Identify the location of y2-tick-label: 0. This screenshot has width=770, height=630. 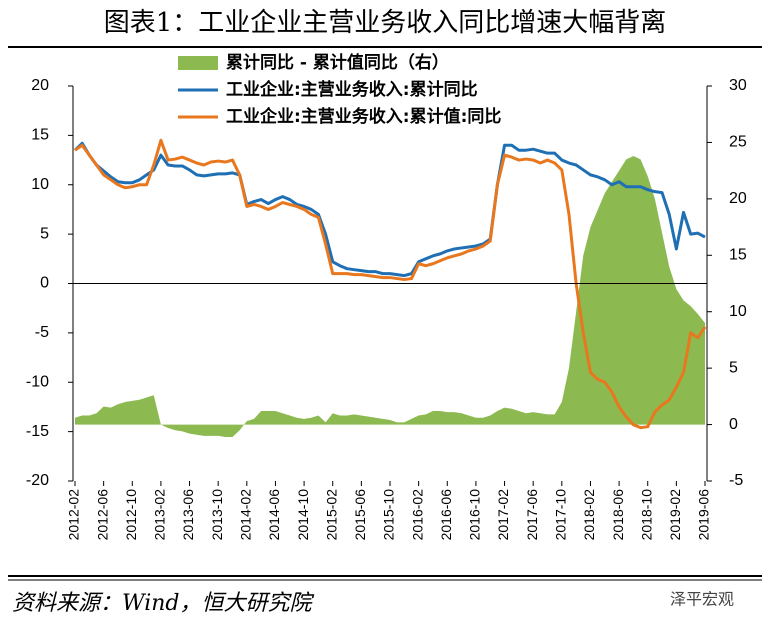
(733, 424).